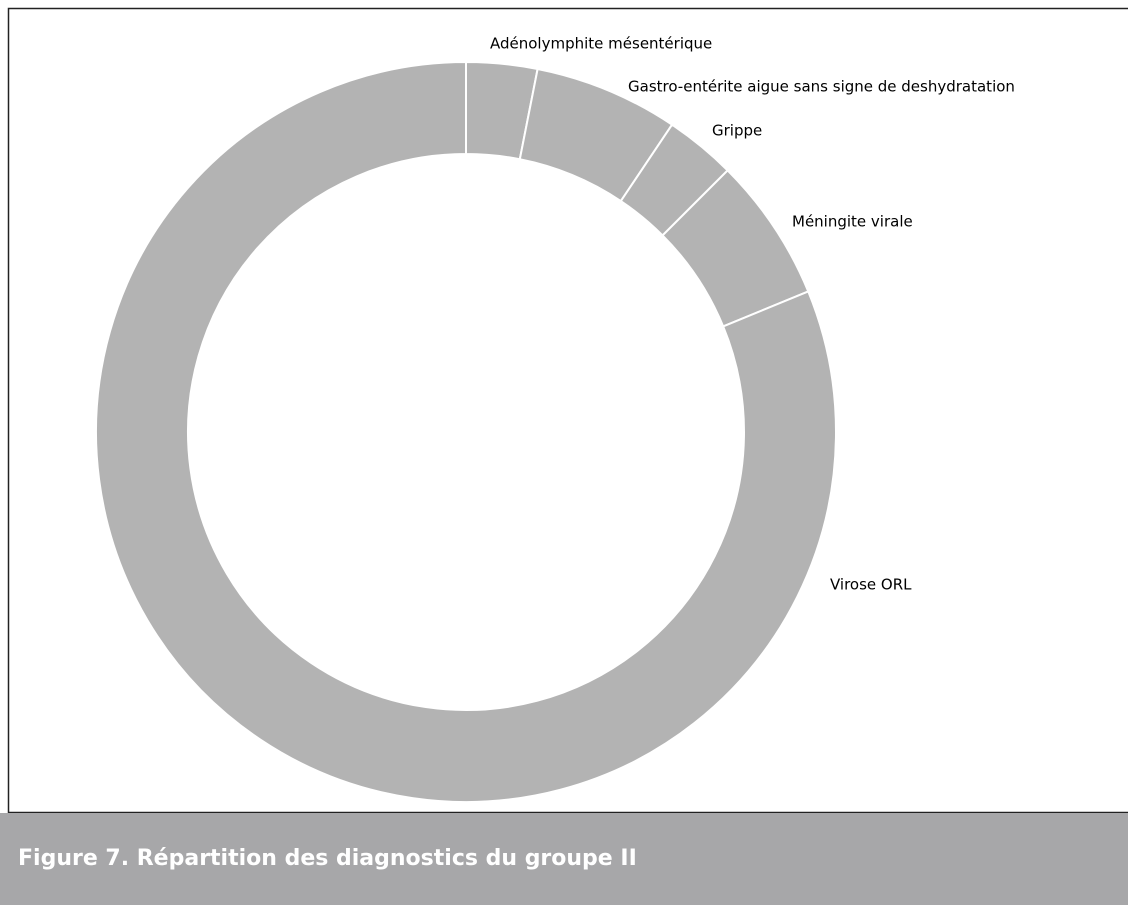 This screenshot has height=905, width=1128. Describe the element at coordinates (871, 585) in the screenshot. I see `segment-label: Virose ORL` at that location.